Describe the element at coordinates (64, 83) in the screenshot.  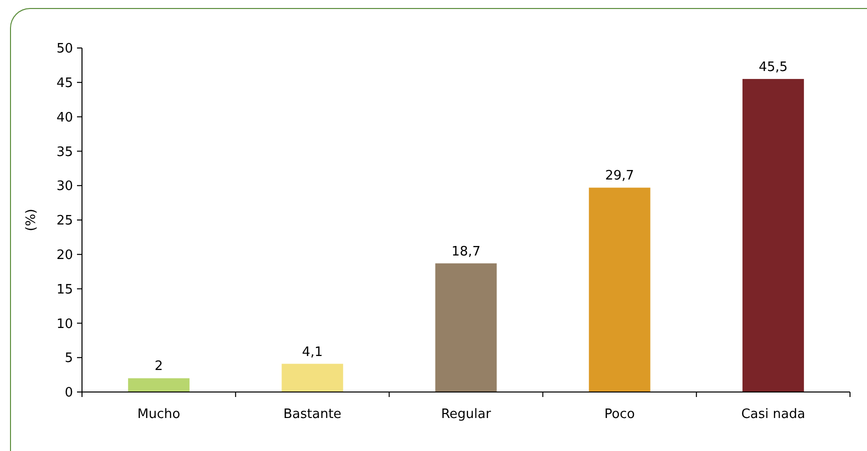
I see `y-tick-label: 45` at that location.